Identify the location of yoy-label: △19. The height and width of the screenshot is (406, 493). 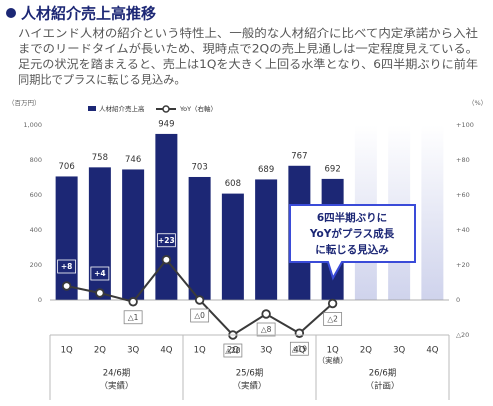
(300, 348).